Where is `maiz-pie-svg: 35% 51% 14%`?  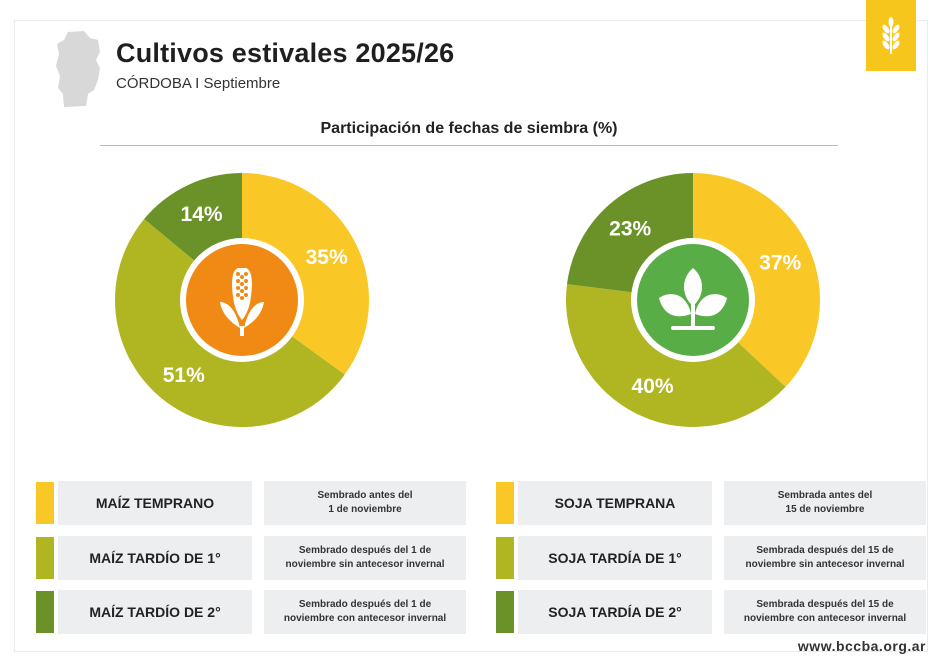
maiz-pie-svg: 35% 51% 14% is located at coordinates (241, 300).